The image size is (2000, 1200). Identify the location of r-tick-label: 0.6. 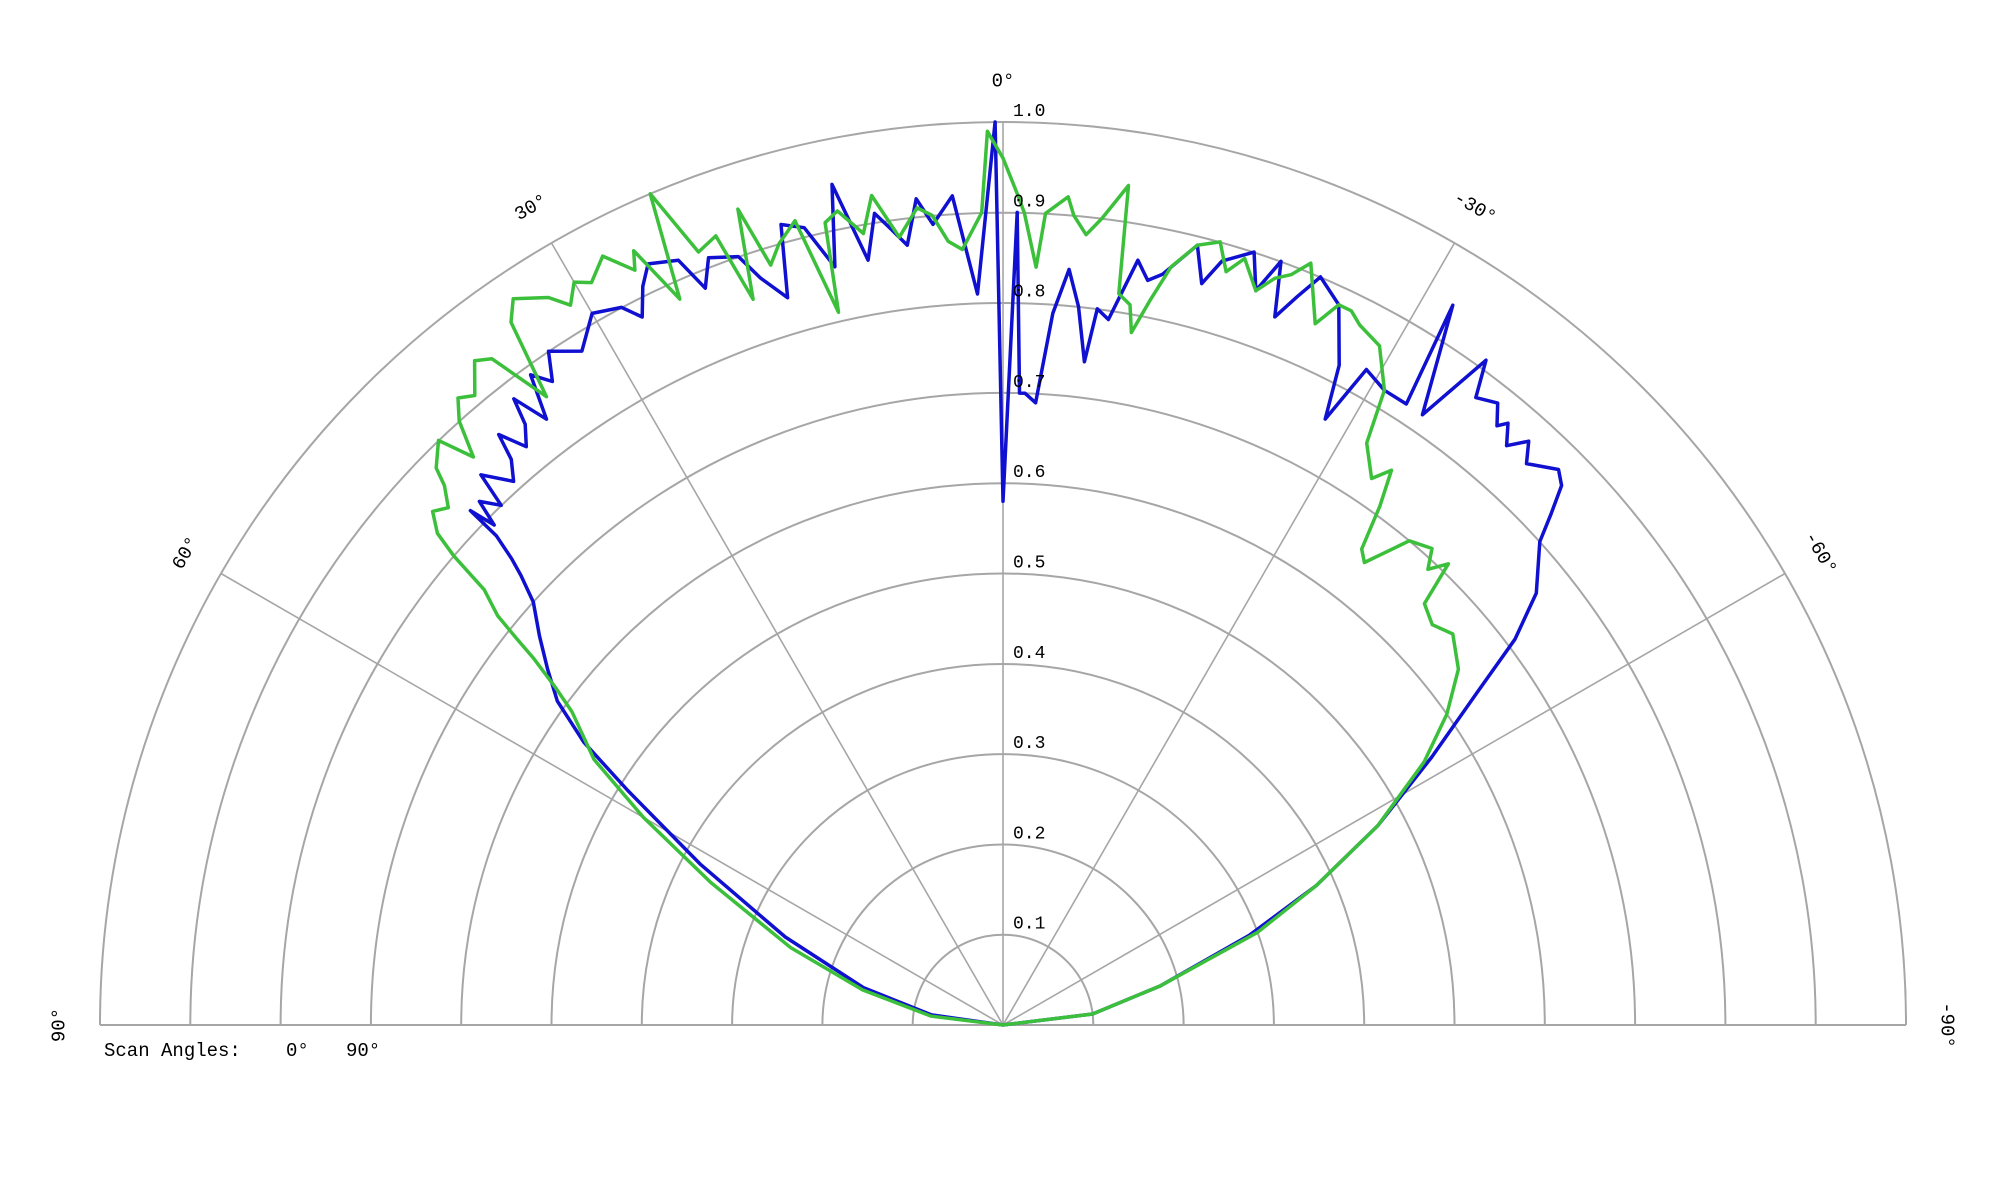
(1029, 473).